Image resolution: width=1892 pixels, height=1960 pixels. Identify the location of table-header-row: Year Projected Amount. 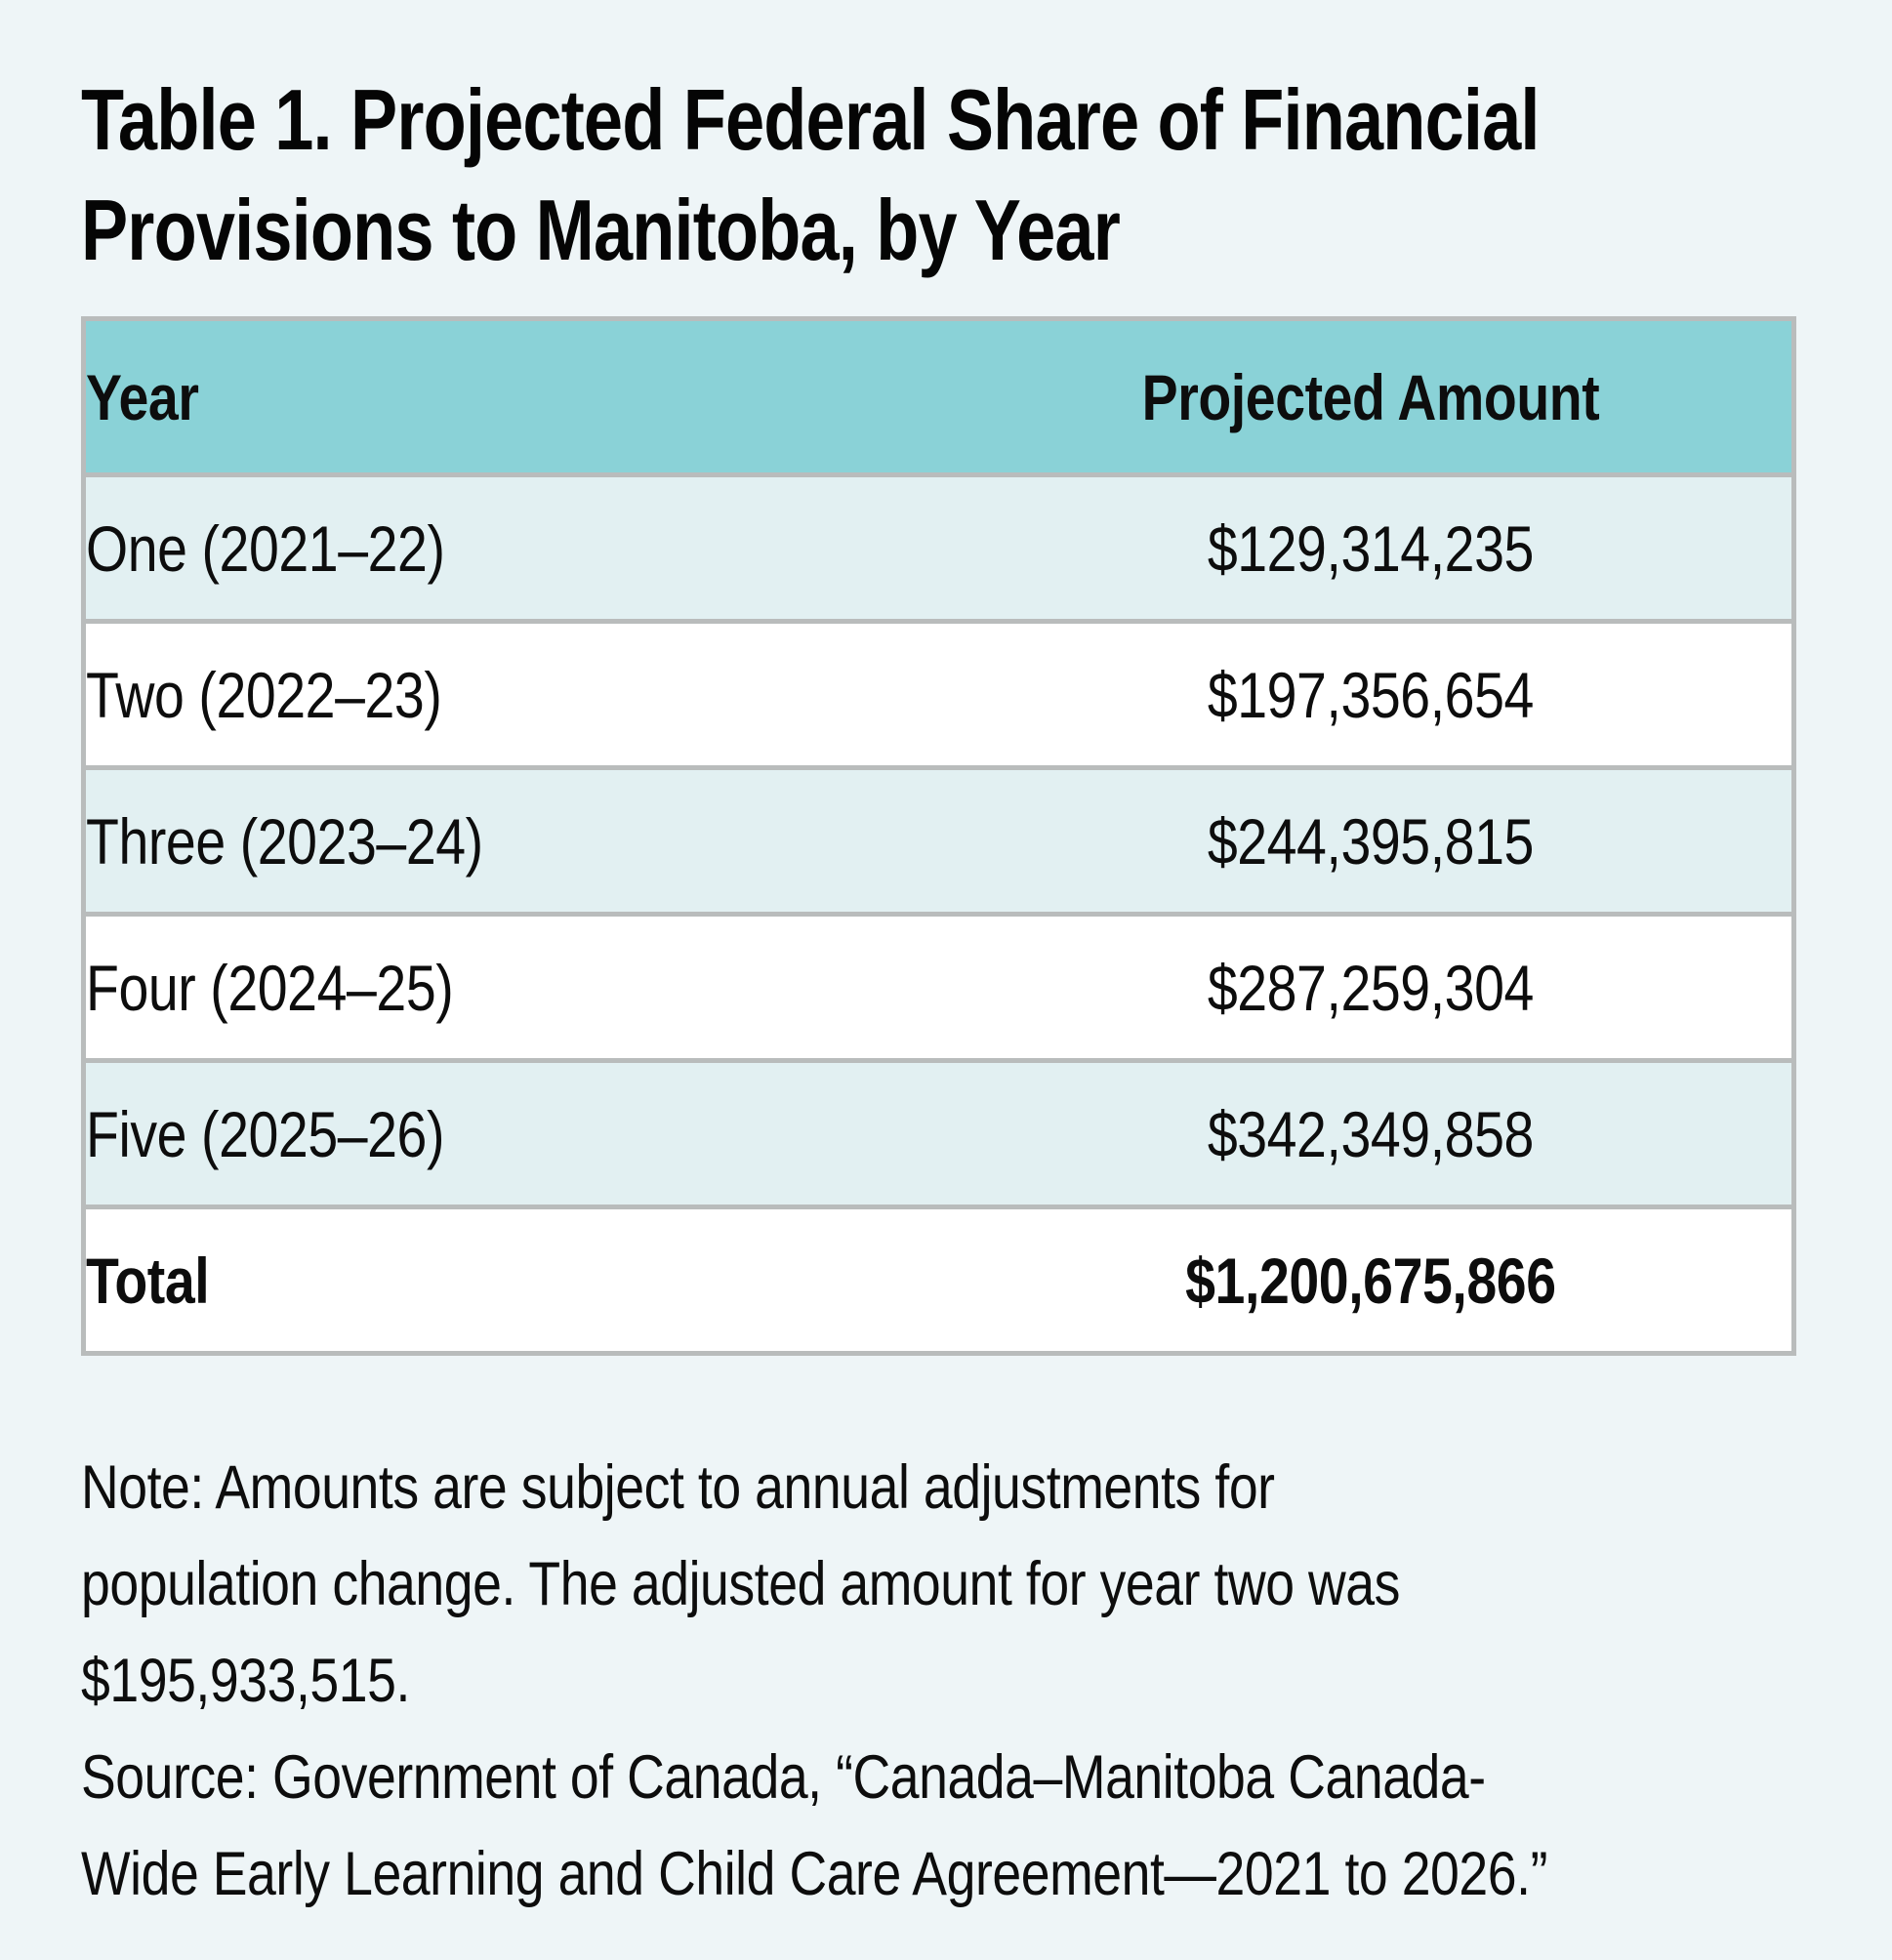
(938, 397).